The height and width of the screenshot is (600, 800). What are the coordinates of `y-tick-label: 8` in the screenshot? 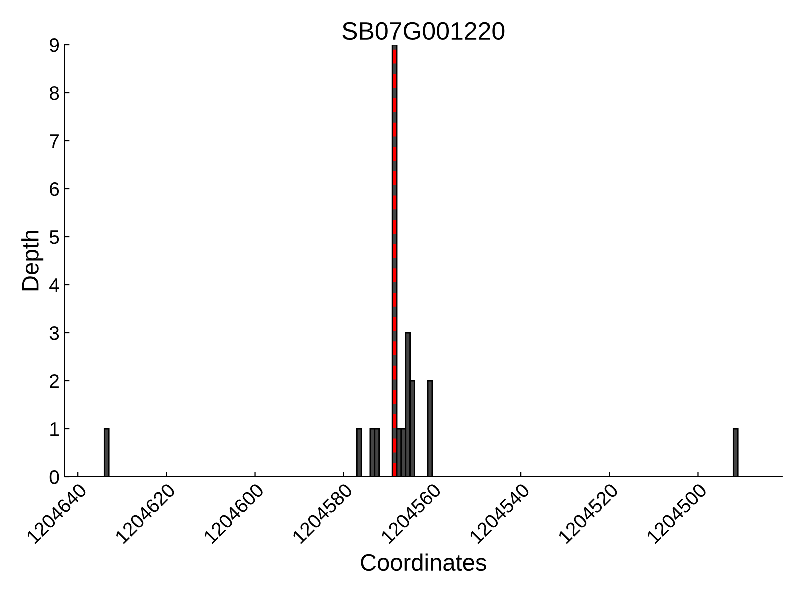 It's located at (55, 93).